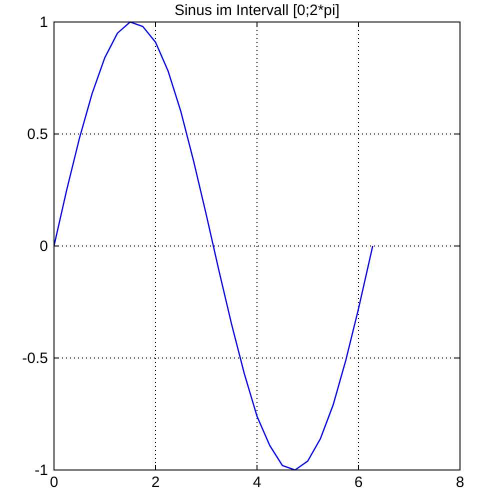  What do you see at coordinates (41, 470) in the screenshot?
I see `y-tick-label: -1` at bounding box center [41, 470].